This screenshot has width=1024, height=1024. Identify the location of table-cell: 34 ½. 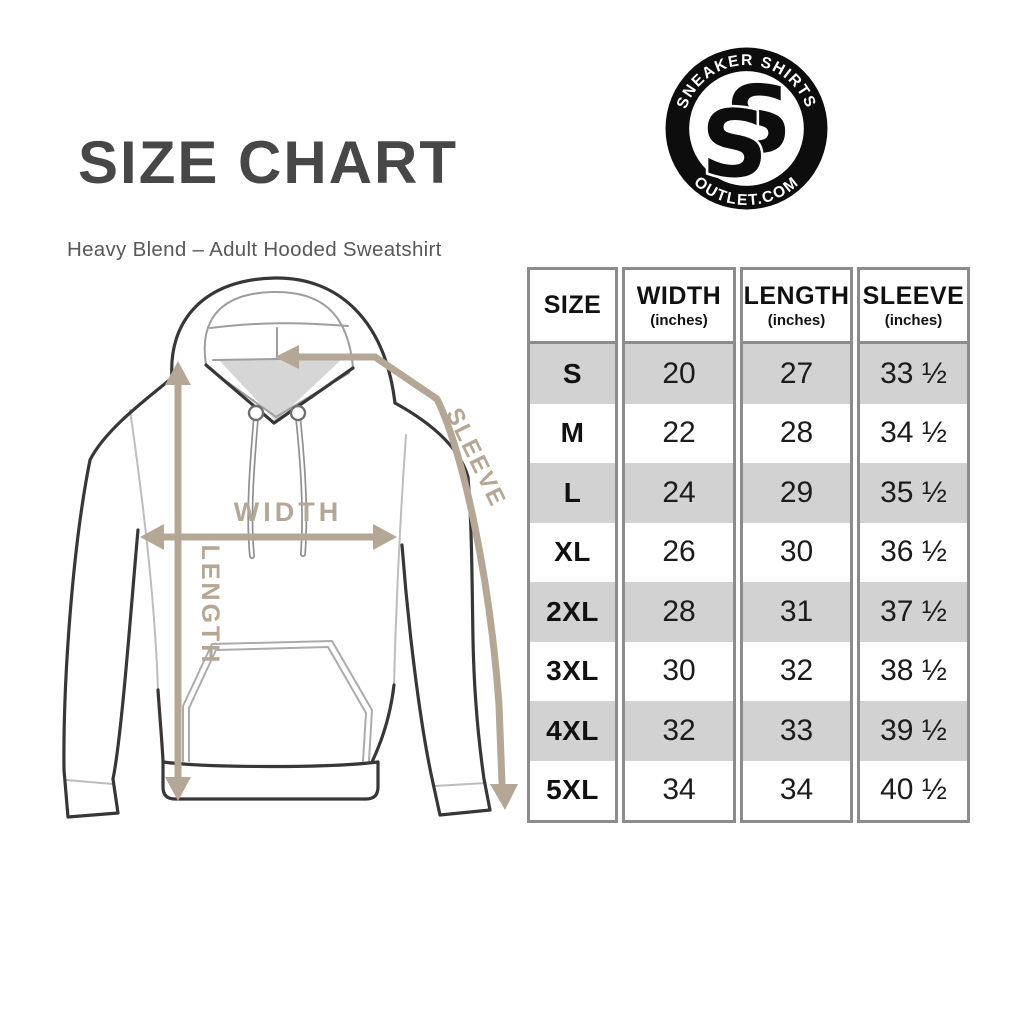
(913, 433).